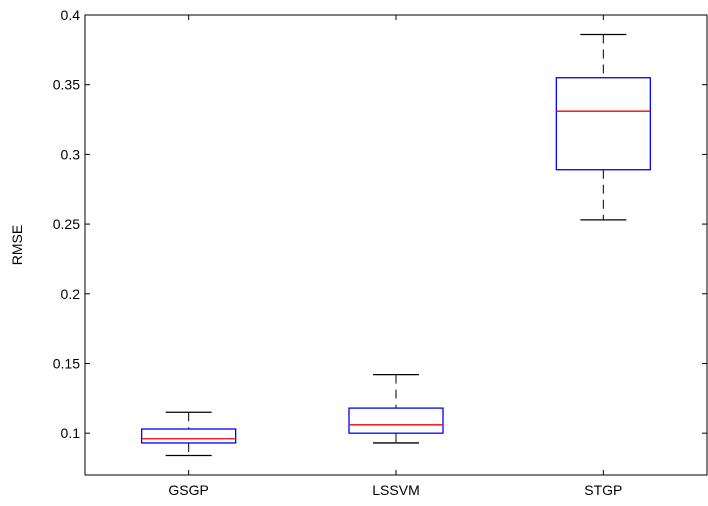 The width and height of the screenshot is (708, 506). What do you see at coordinates (71, 294) in the screenshot?
I see `y-tick-label: 0.2` at bounding box center [71, 294].